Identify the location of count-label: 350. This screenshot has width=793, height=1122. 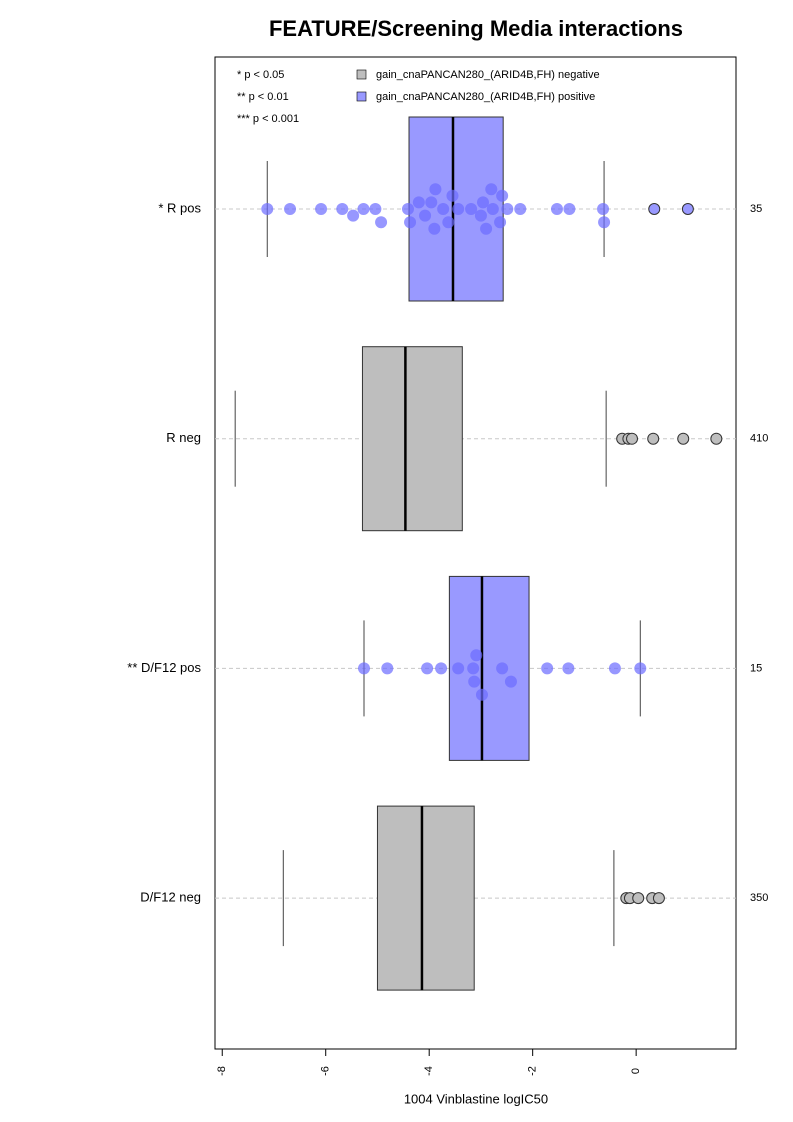
(759, 898).